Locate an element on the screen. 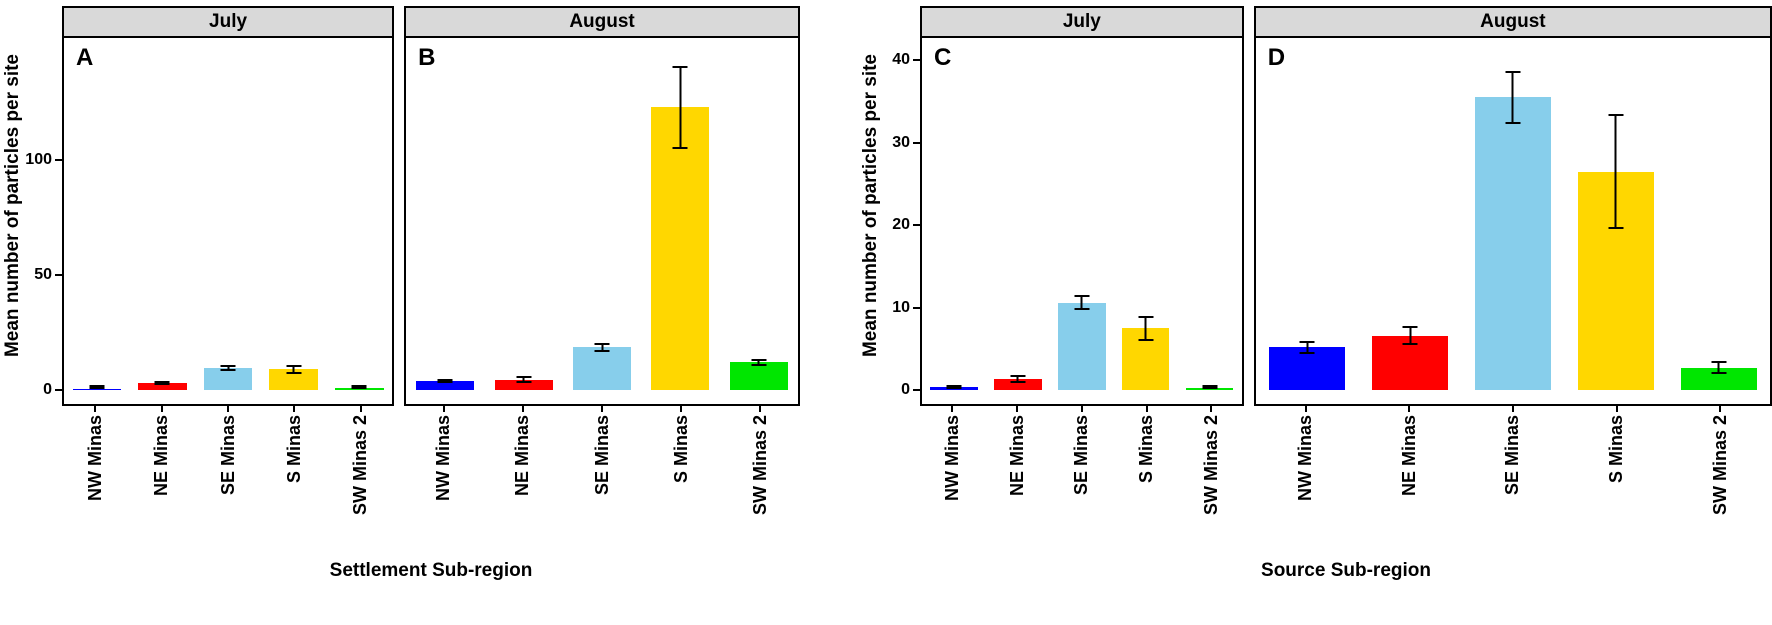 Image resolution: width=1772 pixels, height=625 pixels. panel-letter: C is located at coordinates (943, 57).